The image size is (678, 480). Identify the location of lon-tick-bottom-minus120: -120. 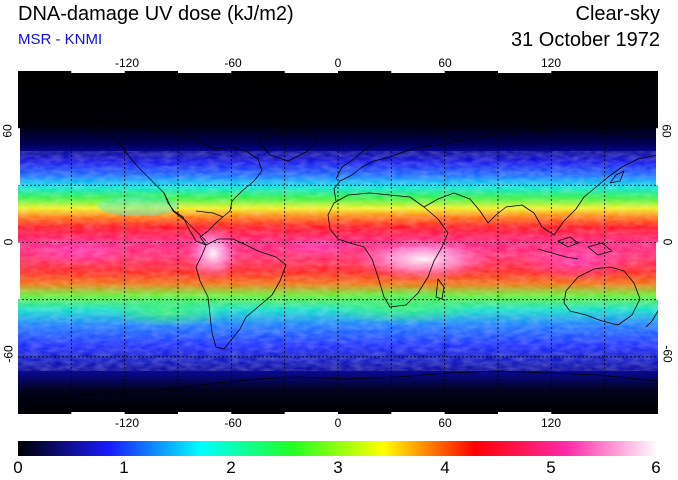
(127, 423).